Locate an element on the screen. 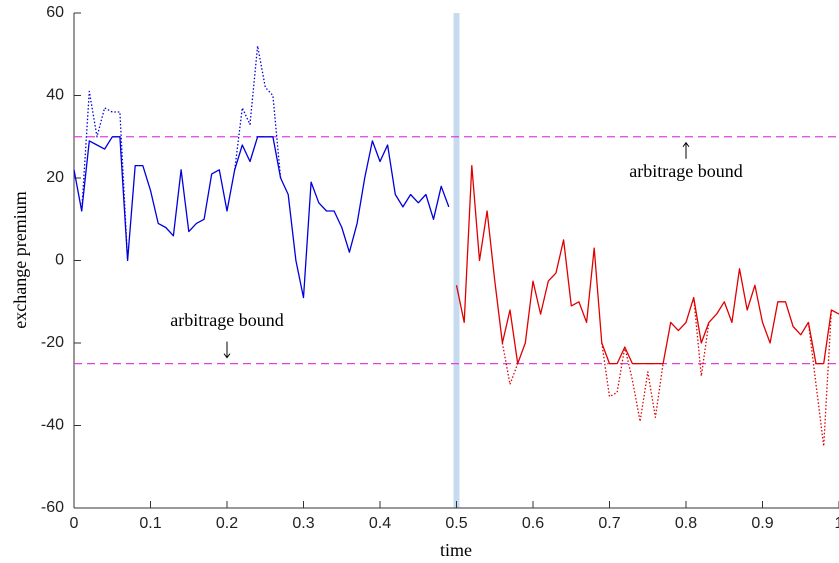  x-tick-label: 0 is located at coordinates (74, 523).